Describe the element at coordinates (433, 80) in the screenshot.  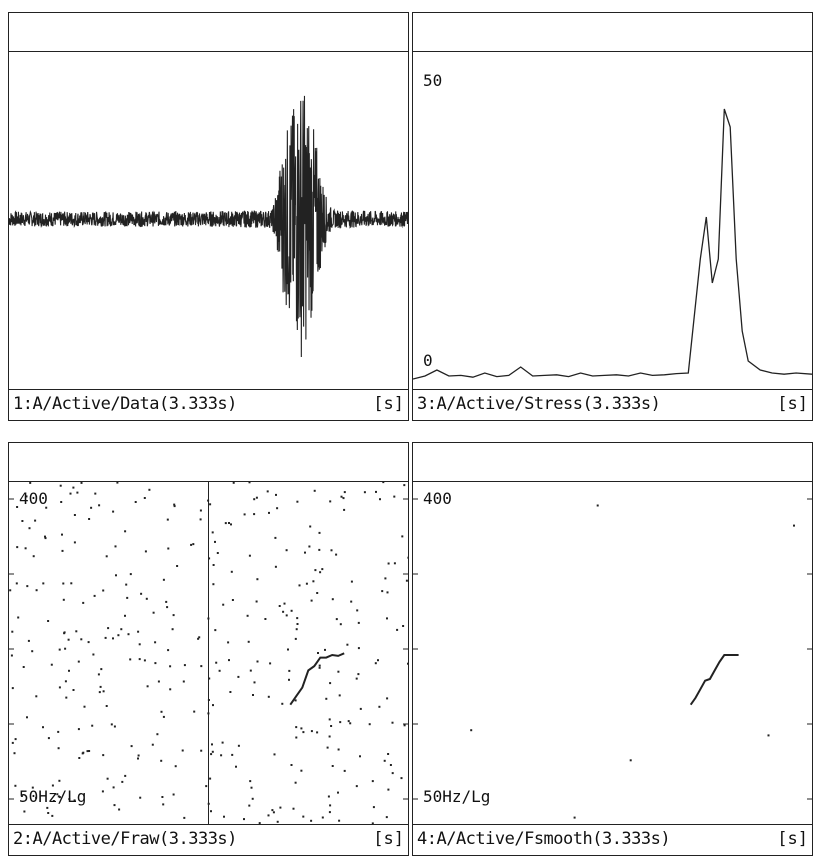
I see `y-tick-top: 50` at that location.